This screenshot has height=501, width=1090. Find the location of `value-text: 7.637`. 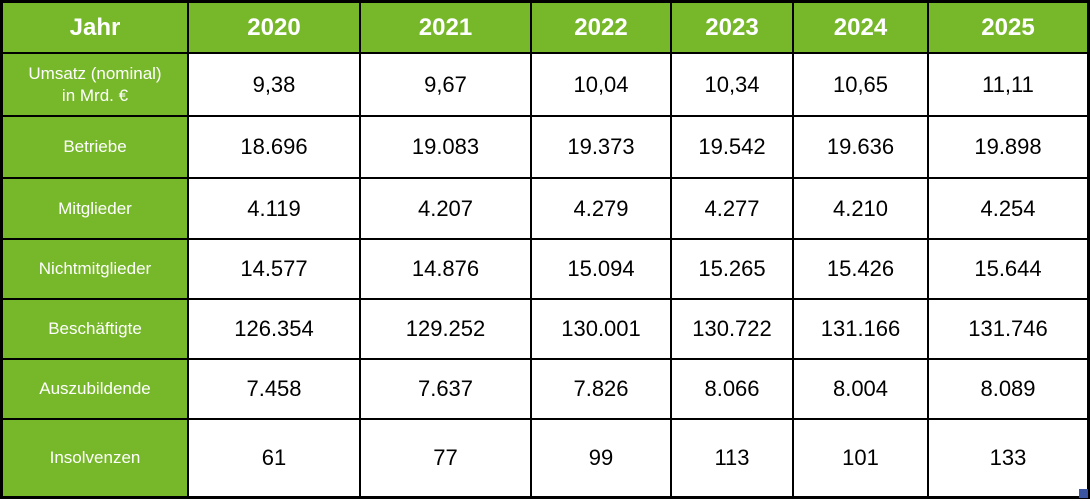

value-text: 7.637 is located at coordinates (445, 388).